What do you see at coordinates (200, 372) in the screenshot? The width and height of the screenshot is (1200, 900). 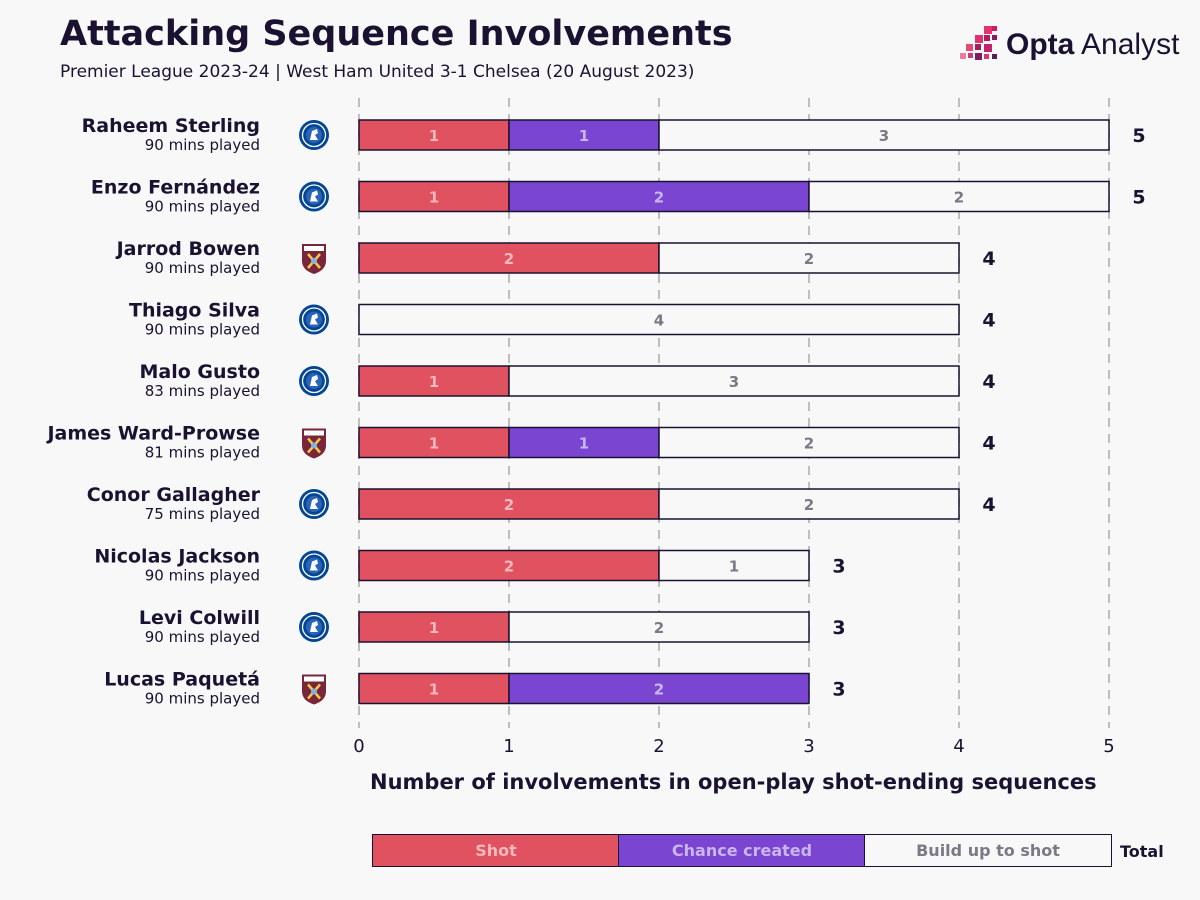 I see `player-name: Malo Gusto` at bounding box center [200, 372].